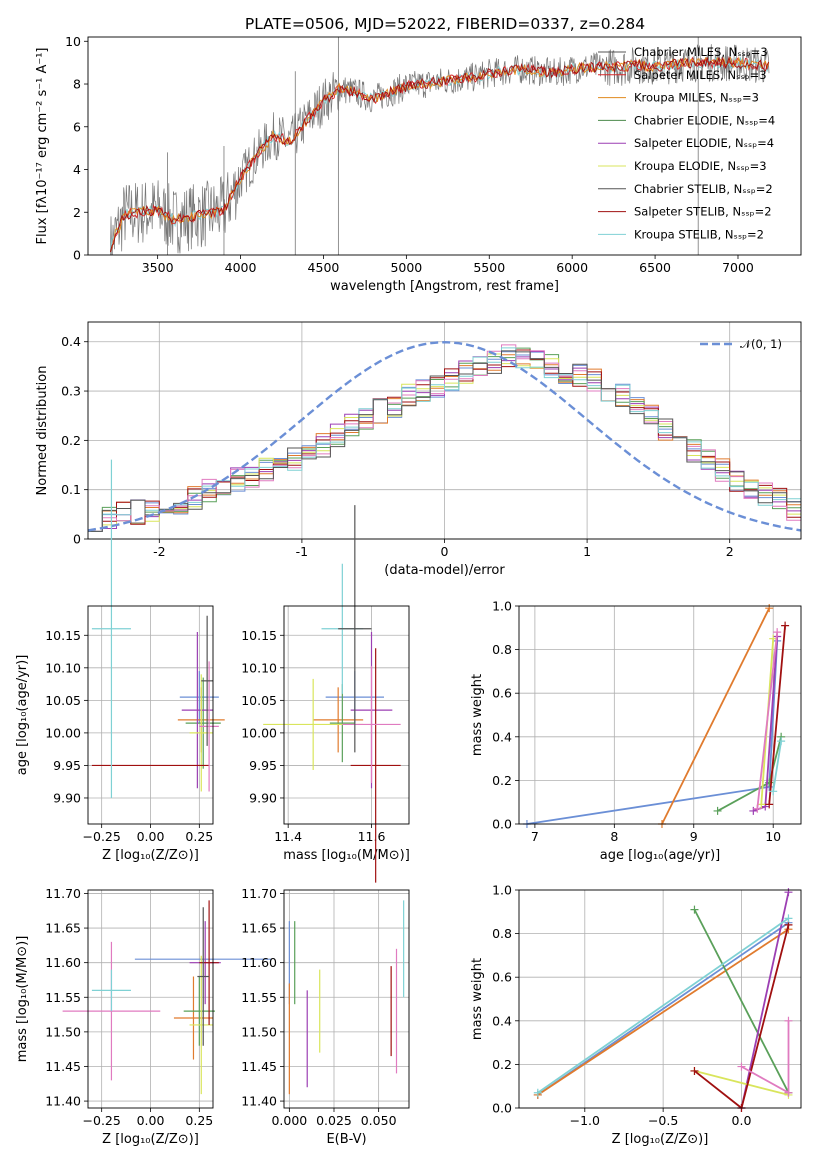 This screenshot has height=1170, width=819. Describe the element at coordinates (199, 836) in the screenshot. I see `x-tick-label: 0.25` at that location.